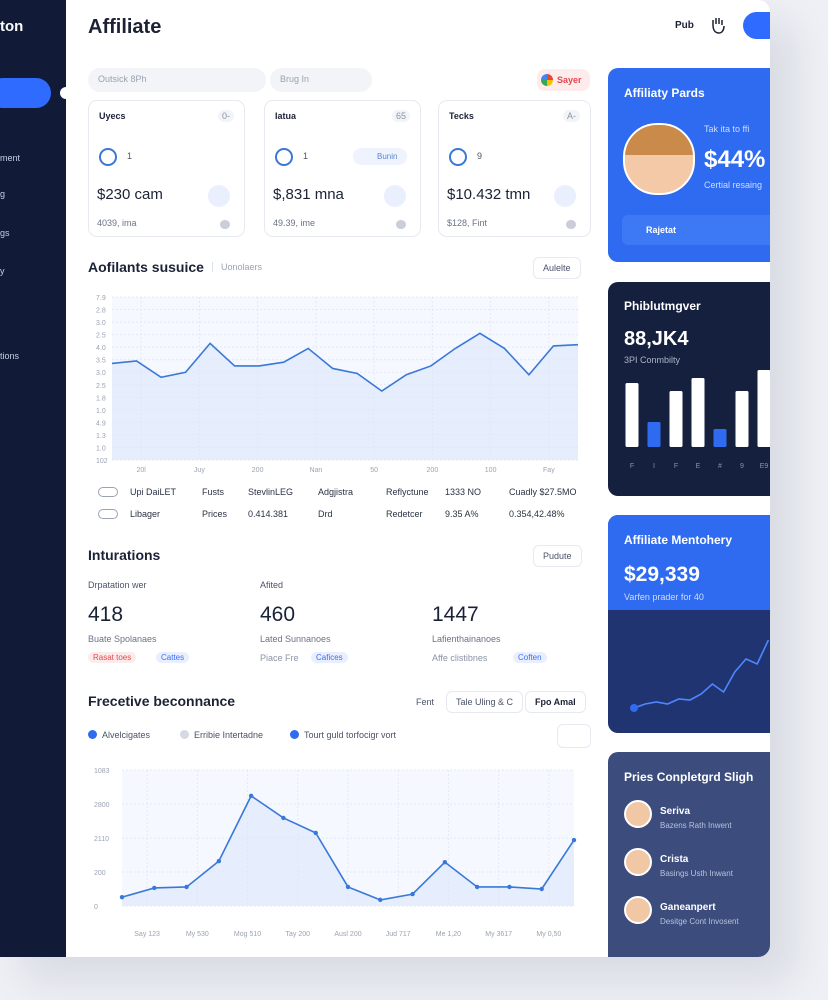 This screenshot has width=828, height=1000. Describe the element at coordinates (404, 514) in the screenshot. I see `table-cell: Redetcer` at that location.